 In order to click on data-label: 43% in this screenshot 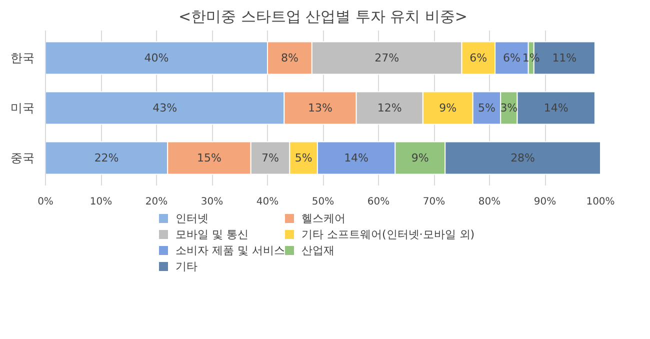, I will do `click(165, 108)`.